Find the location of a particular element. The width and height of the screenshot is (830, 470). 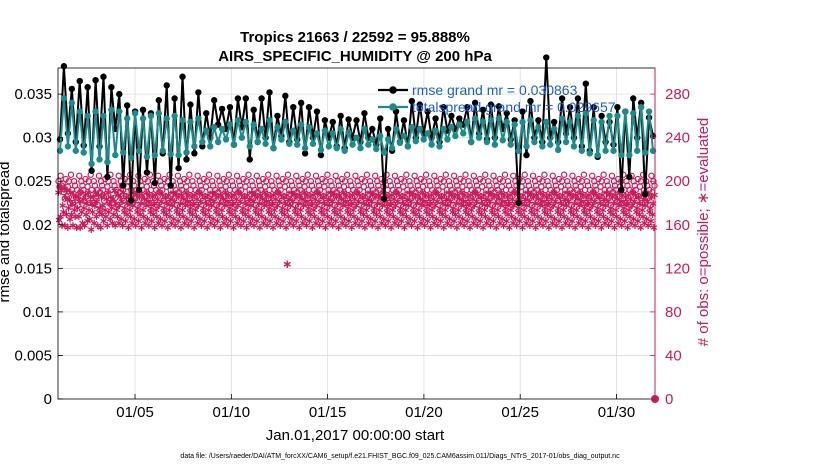

y-tick-right-label: 40 is located at coordinates (673, 355).